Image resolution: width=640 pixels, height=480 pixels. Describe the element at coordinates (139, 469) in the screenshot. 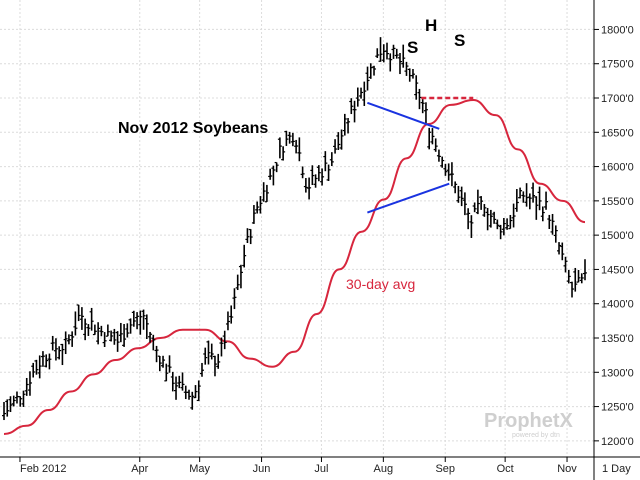

I see `x-tick-label: Apr` at that location.